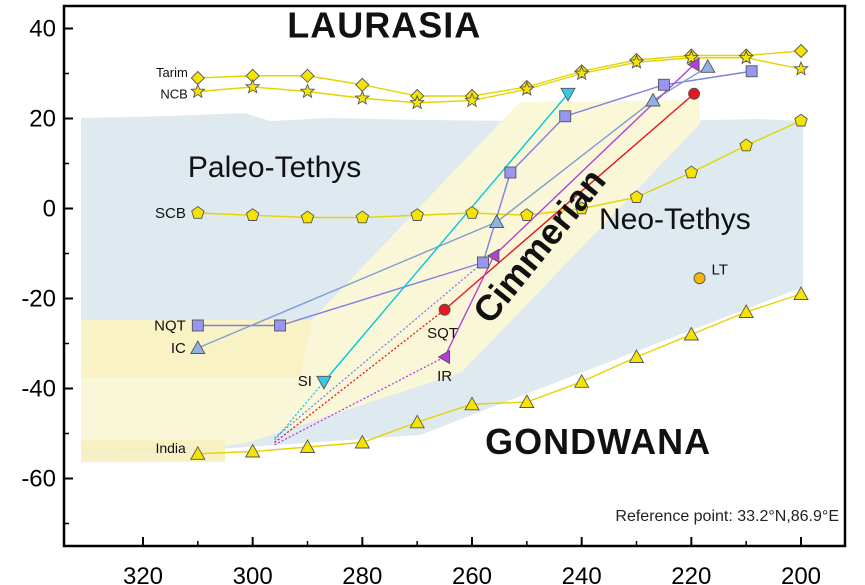 Image resolution: width=865 pixels, height=585 pixels. What do you see at coordinates (598, 441) in the screenshot?
I see `region-label-gondwana: GONDWANA` at bounding box center [598, 441].